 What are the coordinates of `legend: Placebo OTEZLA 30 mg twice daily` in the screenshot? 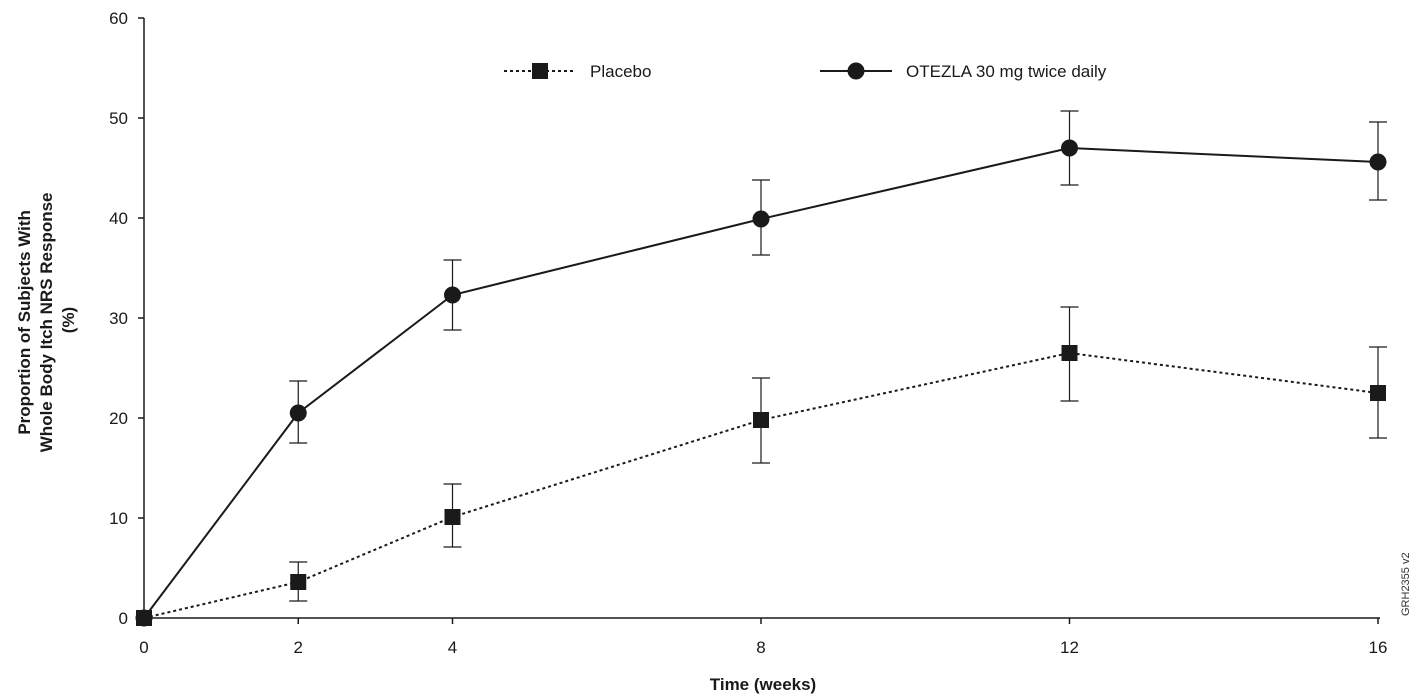 It's located at (805, 71).